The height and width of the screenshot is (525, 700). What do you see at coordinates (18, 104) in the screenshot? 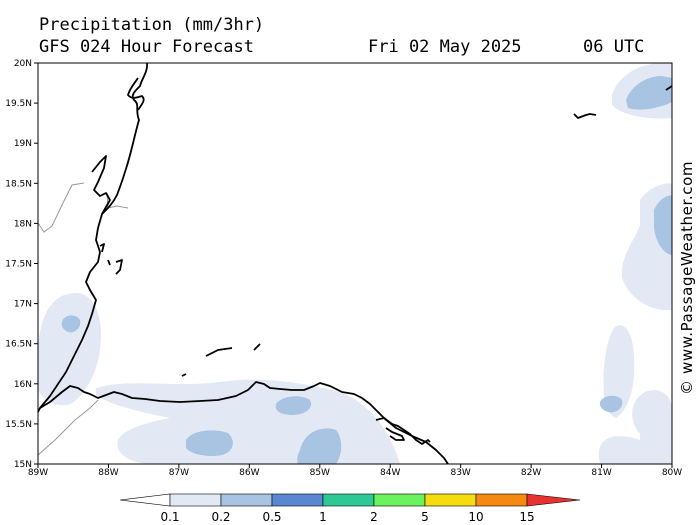
I see `lat-tick-label: 19.5N` at bounding box center [18, 104].